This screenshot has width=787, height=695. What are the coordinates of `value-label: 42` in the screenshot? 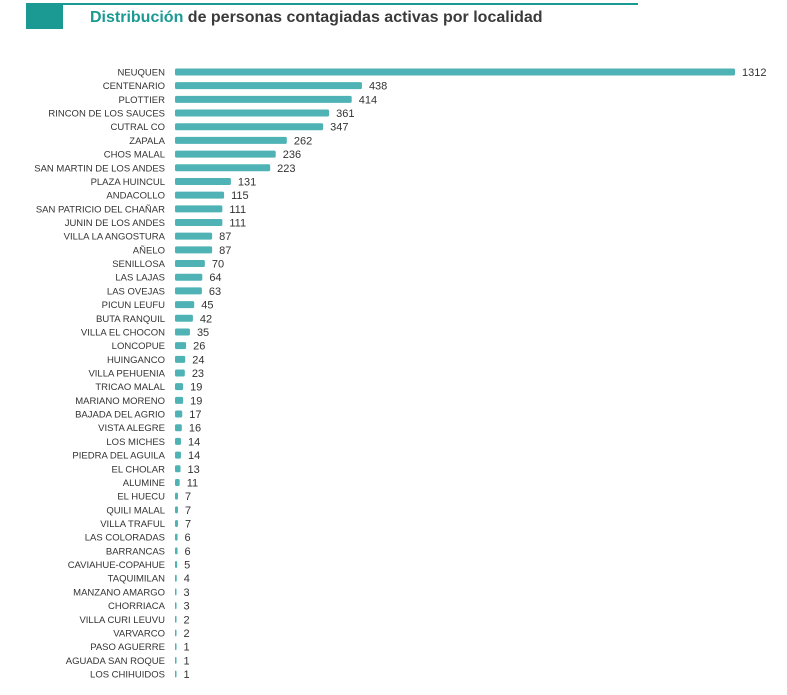 It's located at (206, 319).